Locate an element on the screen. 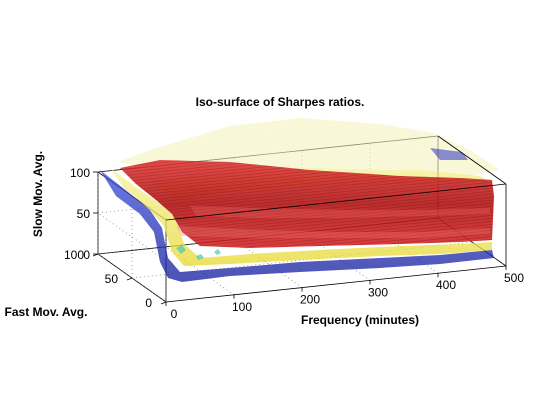 This screenshot has width=560, height=420. isosurface-speckles is located at coordinates (198, 252).